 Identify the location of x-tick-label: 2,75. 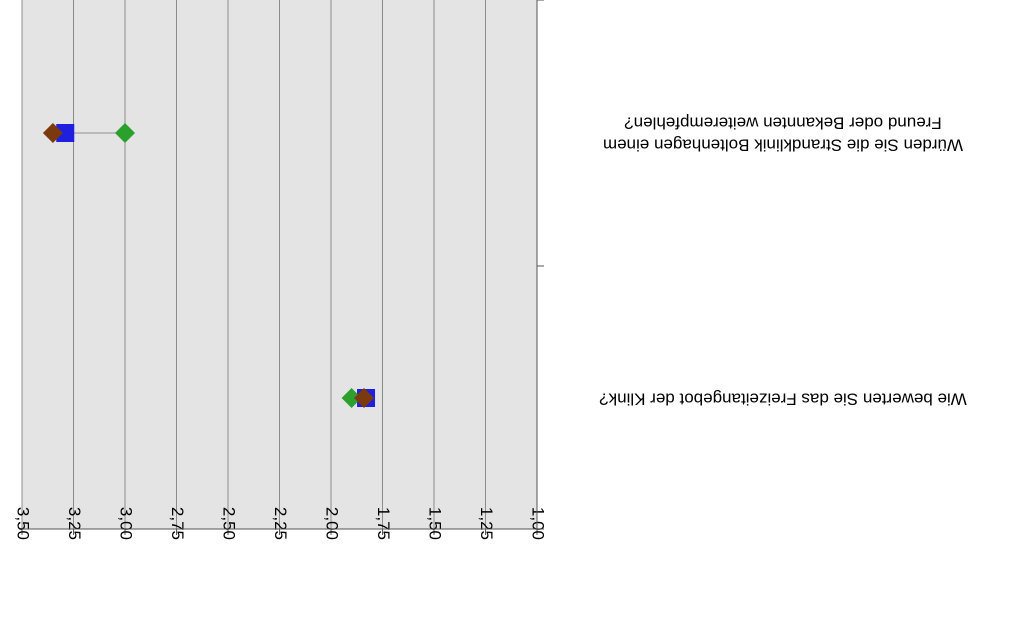
(177, 523).